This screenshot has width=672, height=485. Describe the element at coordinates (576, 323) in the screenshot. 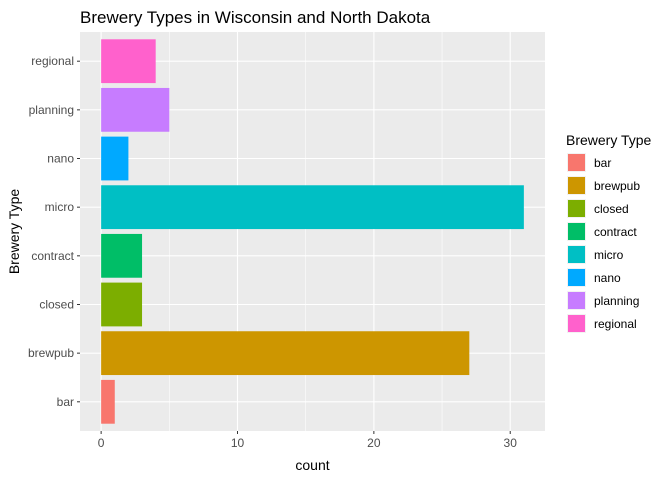

I see `legend-swatch-regional` at that location.